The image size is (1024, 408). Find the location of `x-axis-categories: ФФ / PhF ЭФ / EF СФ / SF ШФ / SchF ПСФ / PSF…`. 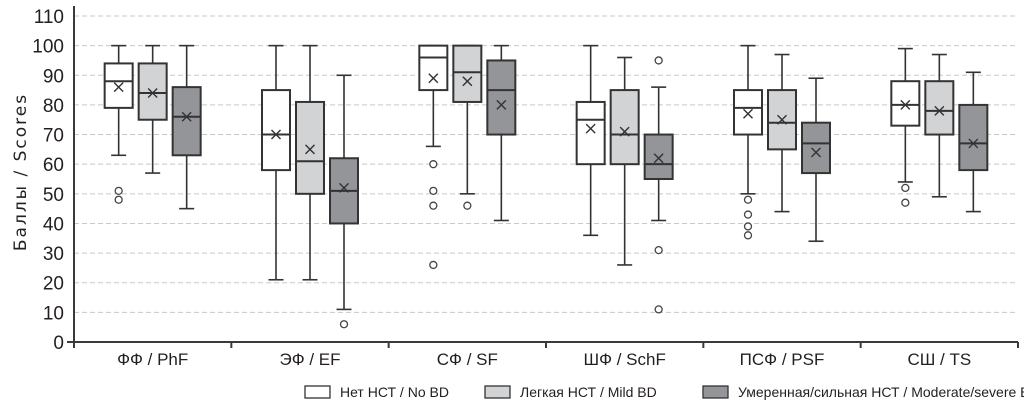

x-axis-categories: ФФ / PhF ЭФ / EF СФ / SF ШФ / SchF ПСФ / PSF… is located at coordinates (568, 355).